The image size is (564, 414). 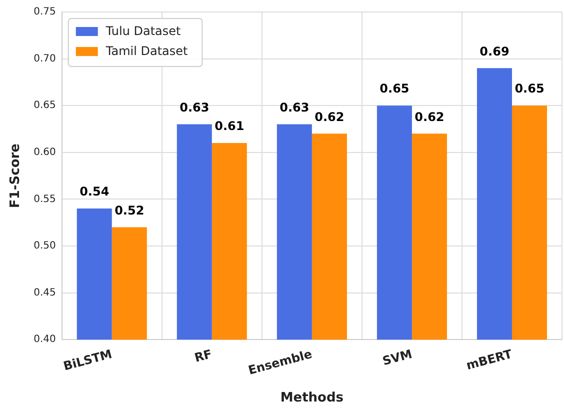 I want to click on y-tick-label: 0.45, so click(x=45, y=292).